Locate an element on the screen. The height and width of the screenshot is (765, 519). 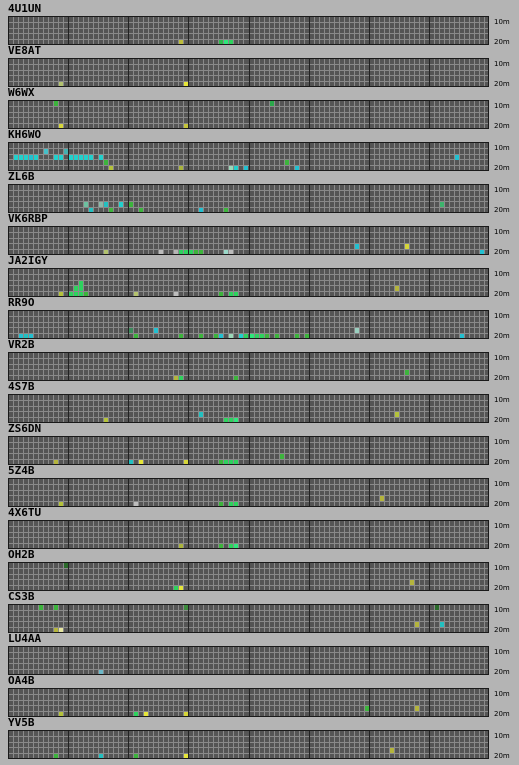
station-row: YV5B 10m 20m is located at coordinates (259, 738).